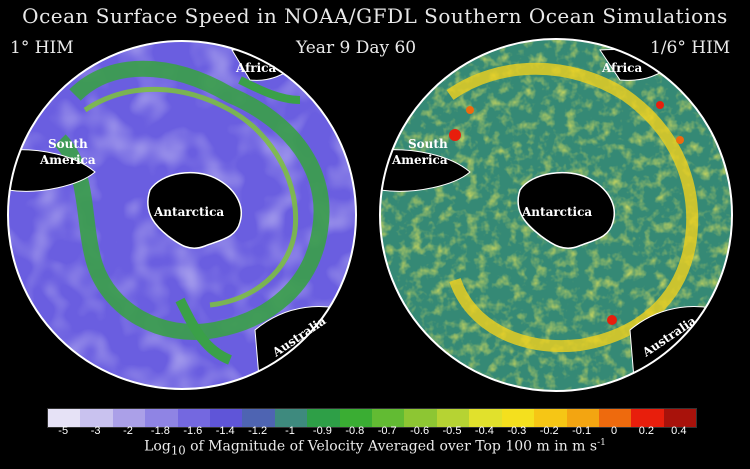  Describe the element at coordinates (188, 212) in the screenshot. I see `antarctica-label-left: Antarctica` at that location.